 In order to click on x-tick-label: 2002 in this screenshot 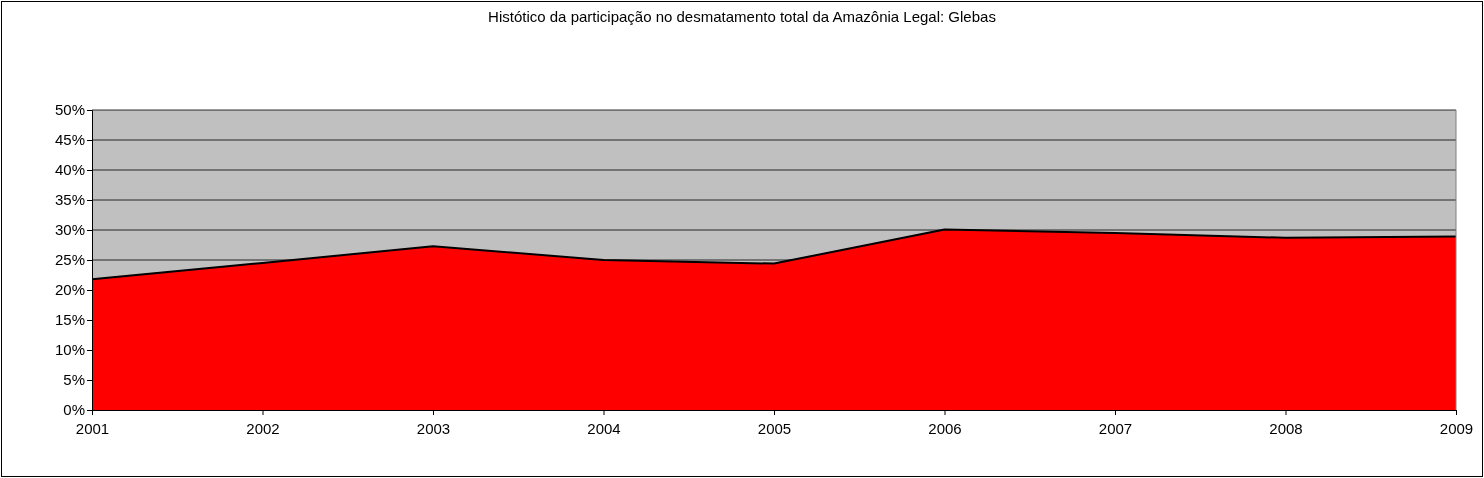, I will do `click(263, 428)`.